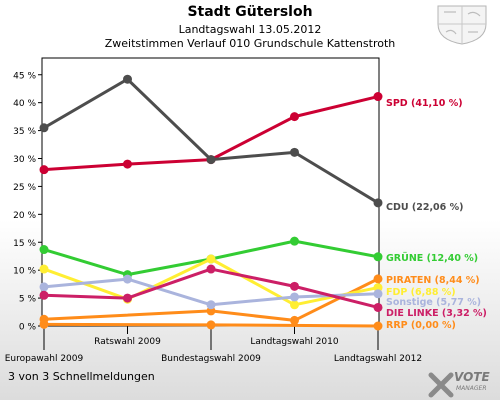  I want to click on y-tick-label: 25 %, so click(24, 188).